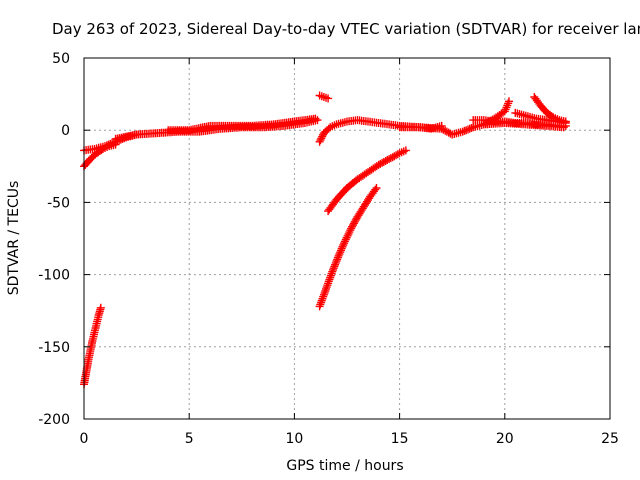 The image size is (640, 480). I want to click on y-tick-label-3: -100, so click(54, 276).